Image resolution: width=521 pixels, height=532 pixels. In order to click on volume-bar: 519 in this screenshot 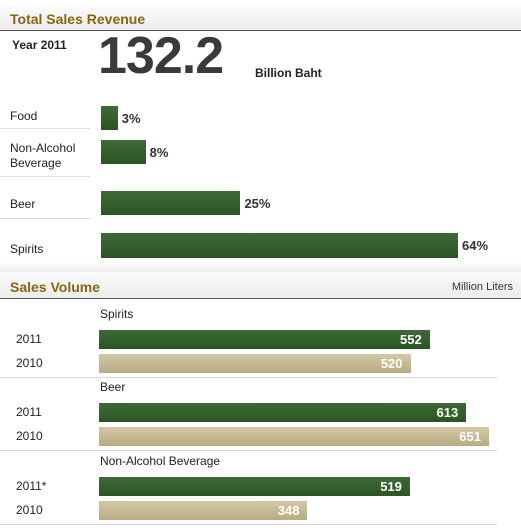, I will do `click(254, 486)`.